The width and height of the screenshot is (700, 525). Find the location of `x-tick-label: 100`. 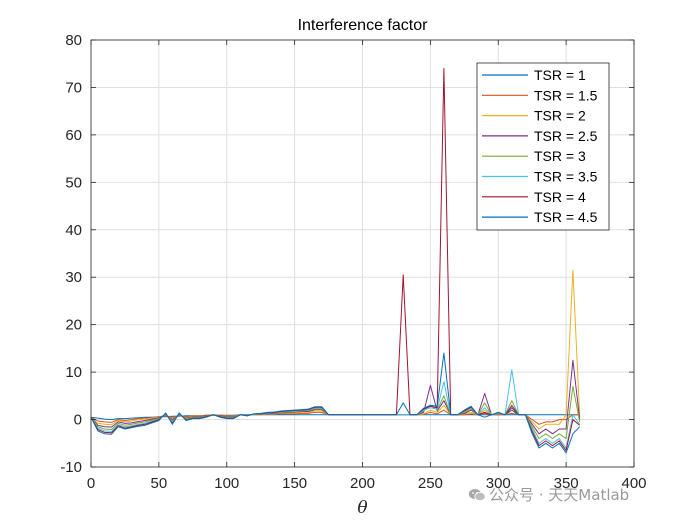

x-tick-label: 100 is located at coordinates (226, 483).